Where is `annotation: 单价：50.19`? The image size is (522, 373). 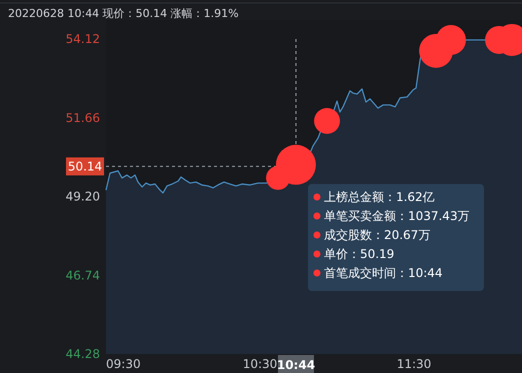 annotation: 单价：50.19 is located at coordinates (359, 254).